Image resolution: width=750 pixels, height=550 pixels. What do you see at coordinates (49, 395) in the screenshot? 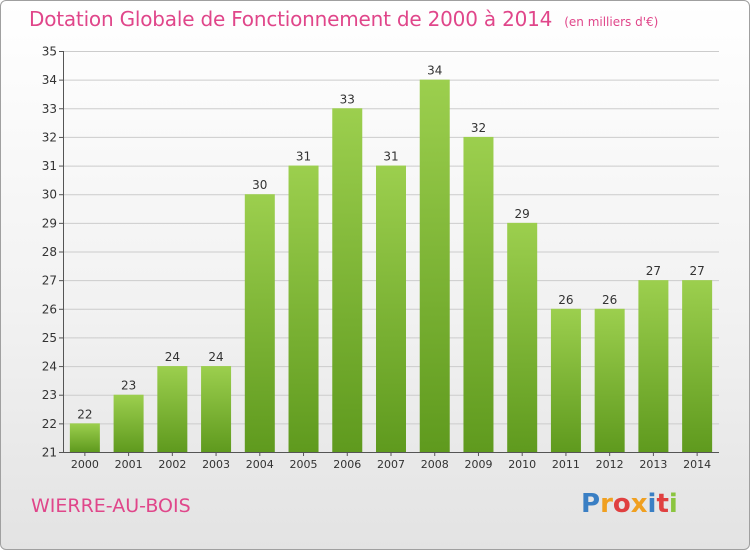
I see `y-tick-label: 23` at bounding box center [49, 395].